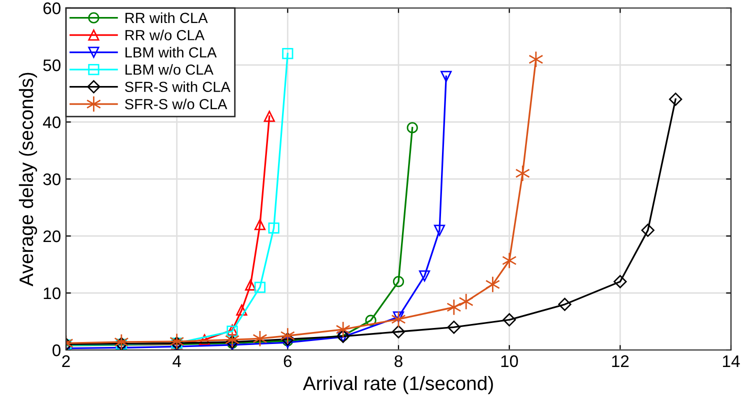 Image resolution: width=741 pixels, height=413 pixels. What do you see at coordinates (51, 8) in the screenshot?
I see `y-tick-label: 60` at bounding box center [51, 8].